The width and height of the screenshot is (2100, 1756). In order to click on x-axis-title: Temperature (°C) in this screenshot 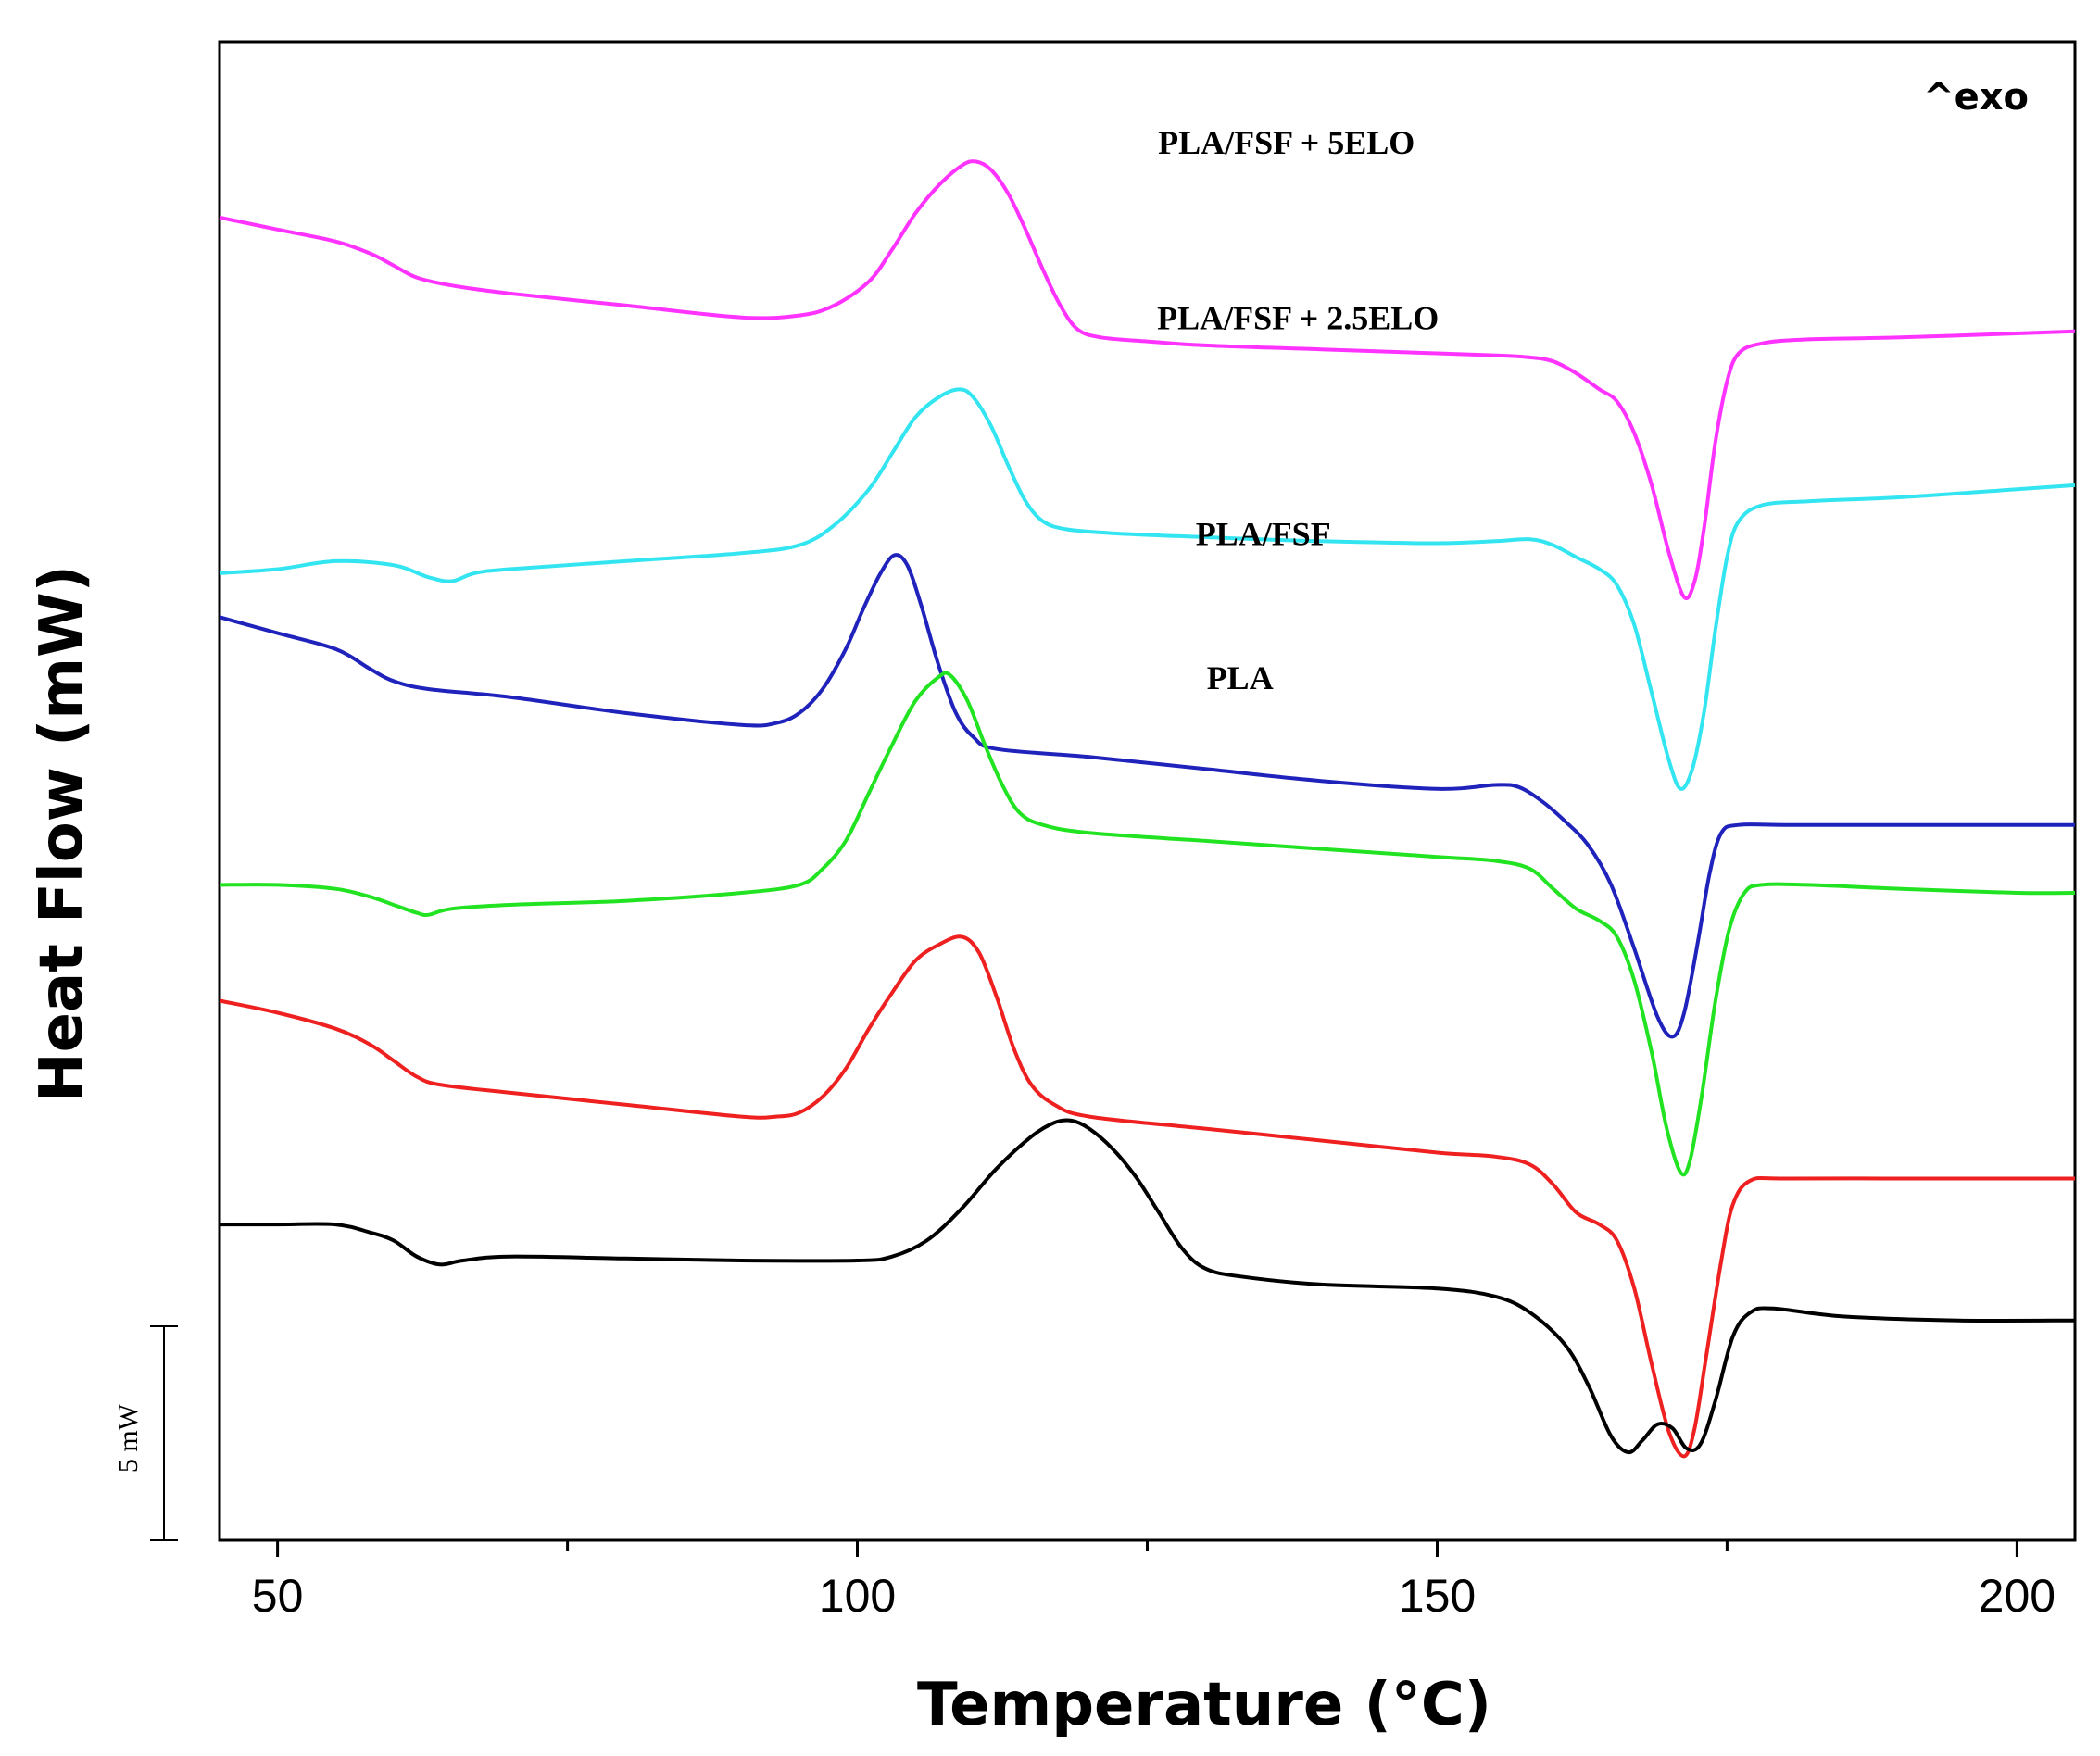, I will do `click(1204, 1705)`.